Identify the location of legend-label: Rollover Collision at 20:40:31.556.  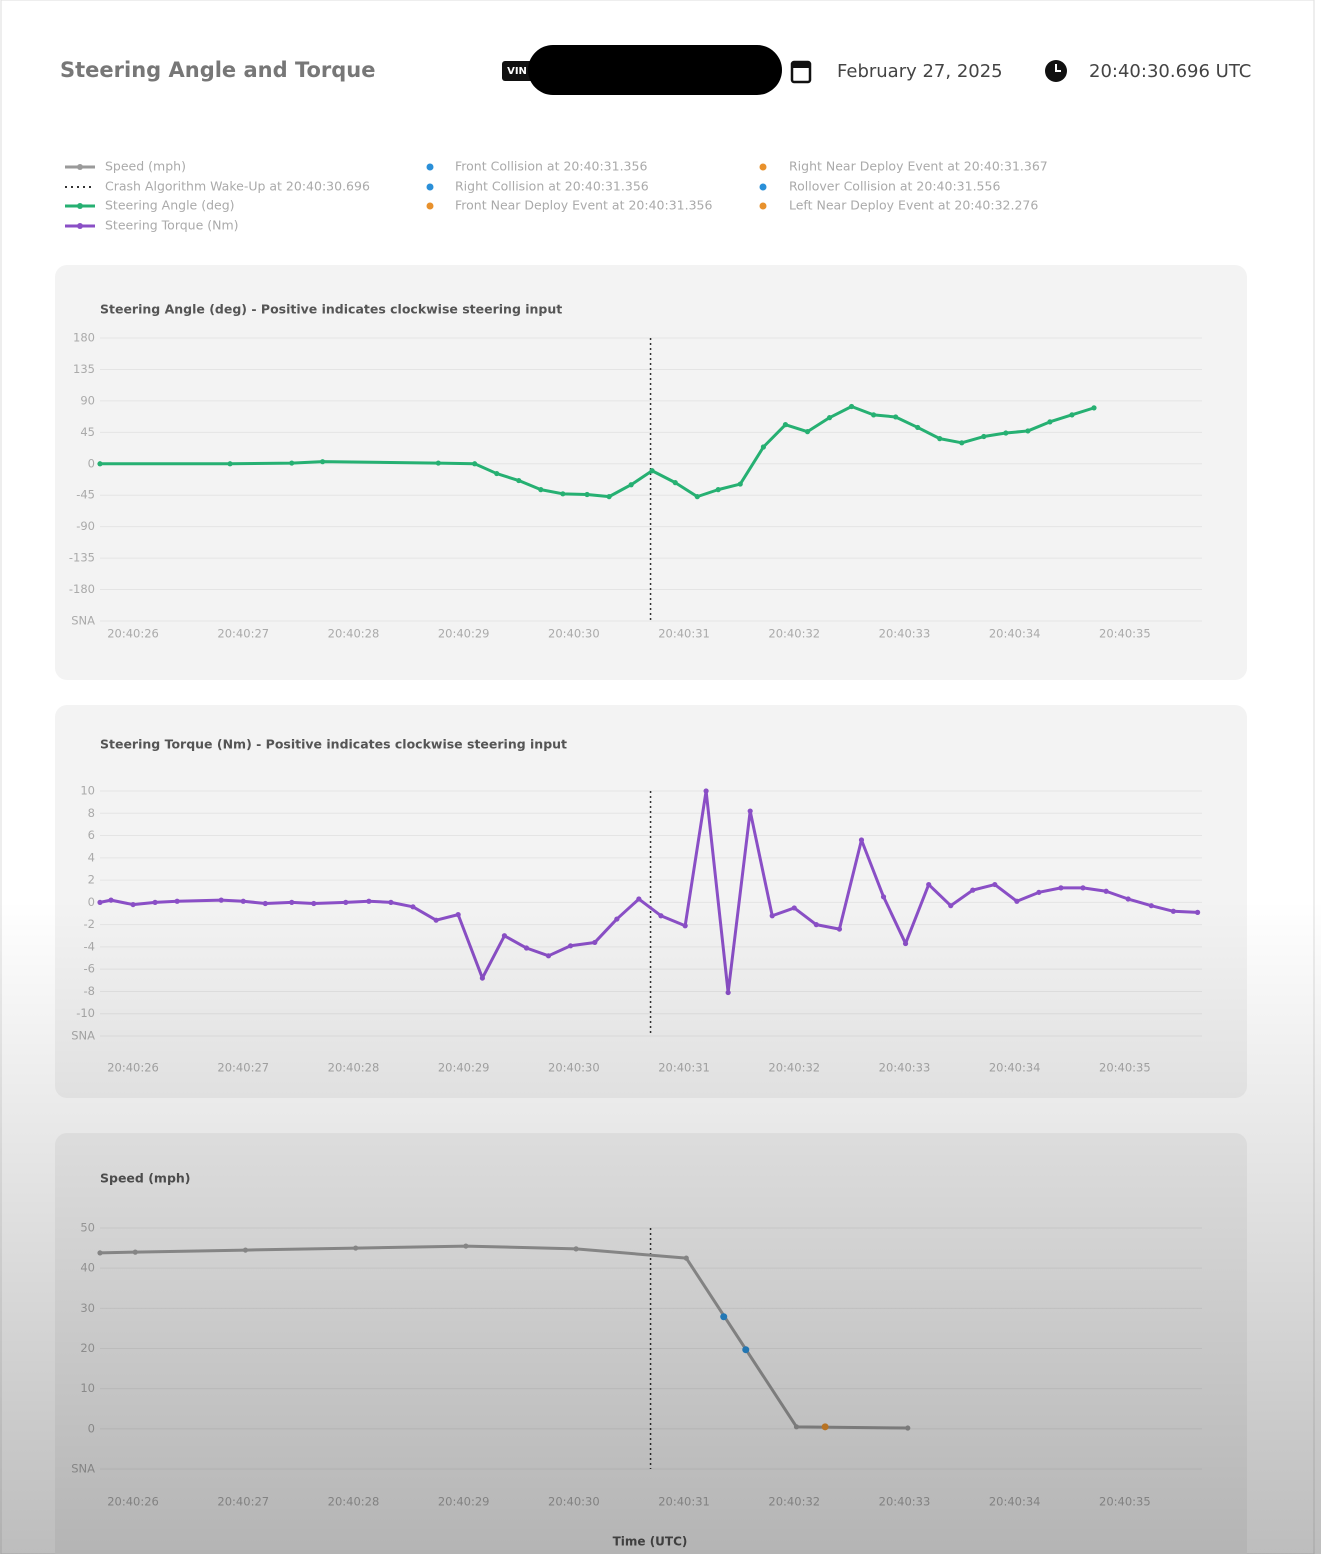
(894, 186).